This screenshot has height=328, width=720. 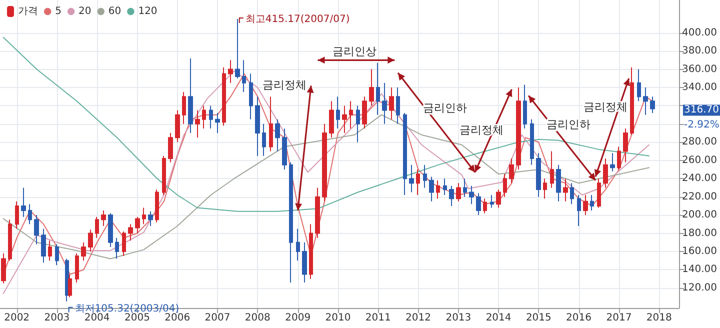 I want to click on x-tick-label: 2003, so click(x=57, y=318).